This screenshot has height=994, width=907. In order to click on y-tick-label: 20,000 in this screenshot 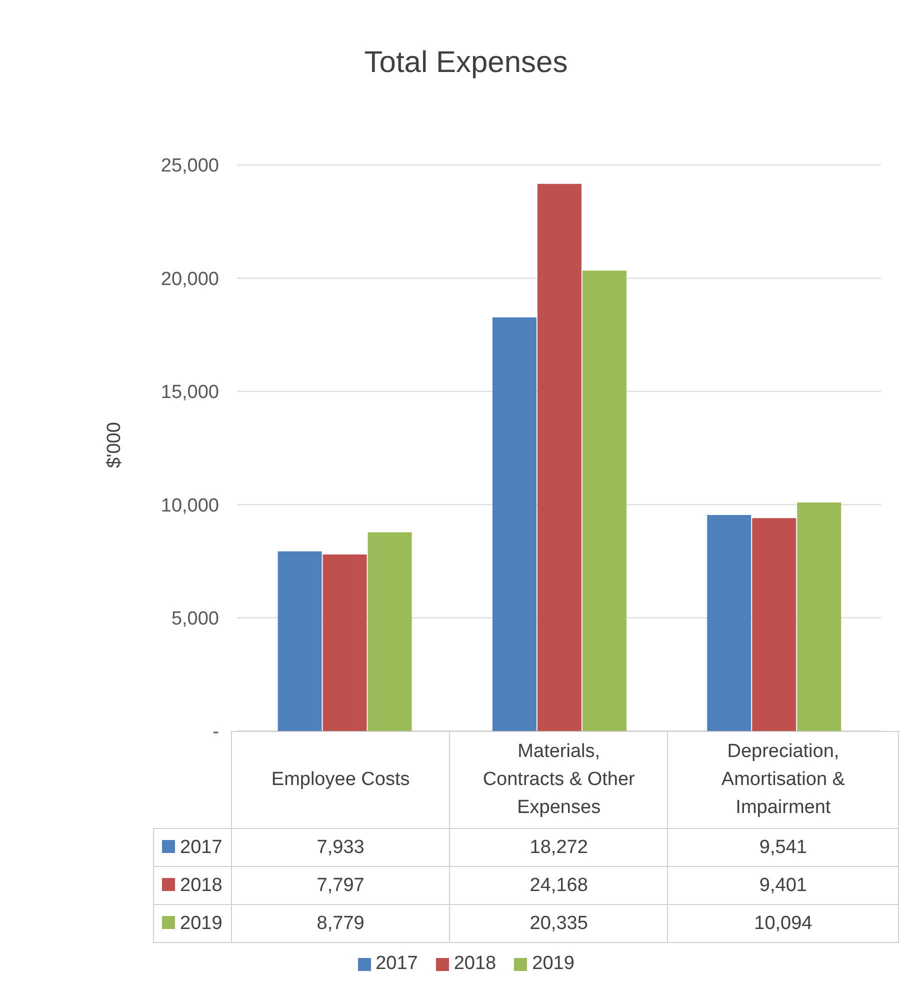, I will do `click(189, 279)`.